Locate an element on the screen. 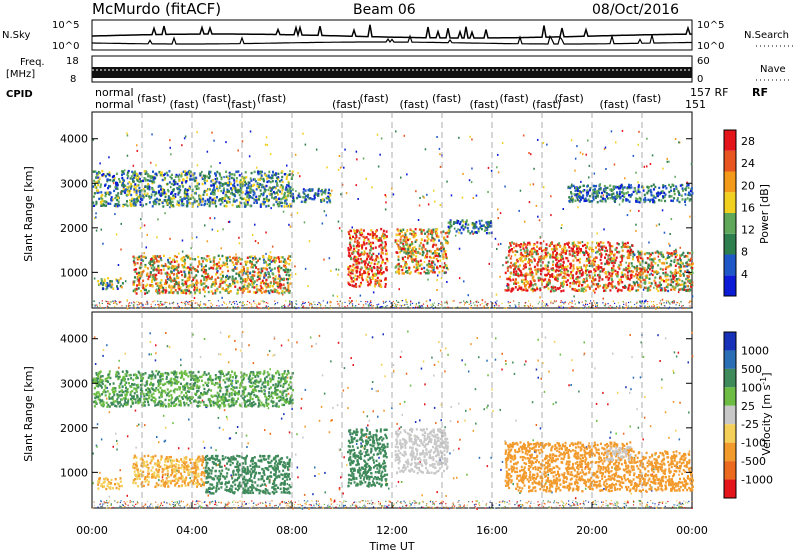  cpid-fast-label: (fast) is located at coordinates (546, 104).